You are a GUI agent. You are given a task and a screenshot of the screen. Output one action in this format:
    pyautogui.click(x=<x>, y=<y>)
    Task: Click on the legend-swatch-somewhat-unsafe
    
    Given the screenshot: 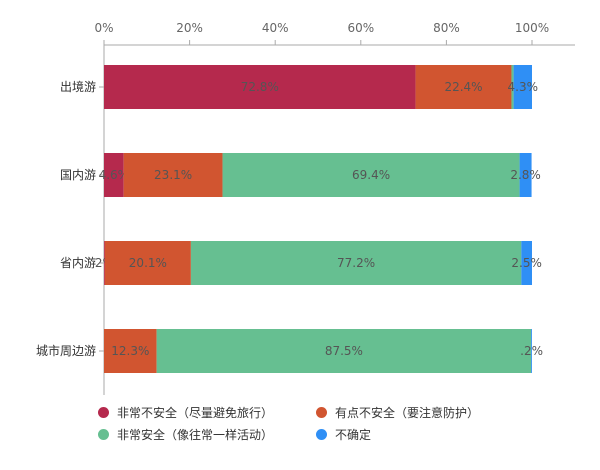 What is the action you would take?
    pyautogui.click(x=321, y=412)
    